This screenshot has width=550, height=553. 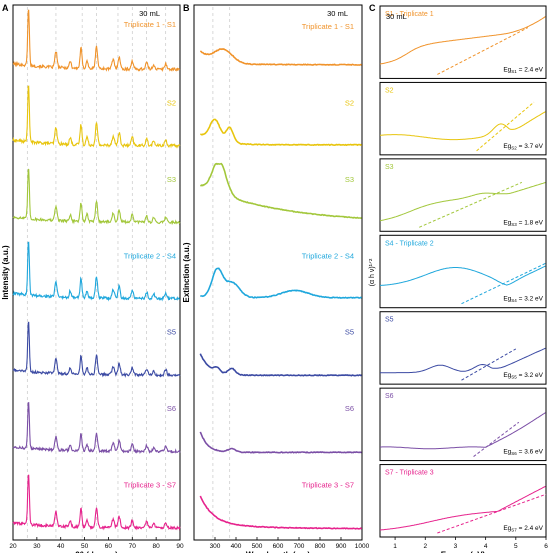 I want to click on xrd-series-label: S2, so click(x=171, y=102).